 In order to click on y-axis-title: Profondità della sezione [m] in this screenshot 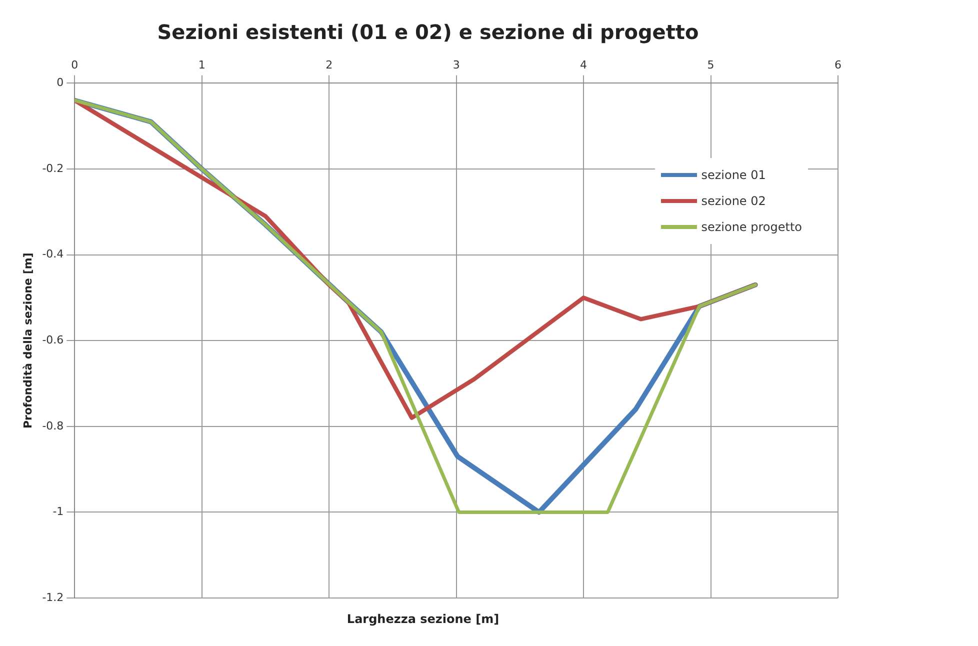, I will do `click(27, 340)`.